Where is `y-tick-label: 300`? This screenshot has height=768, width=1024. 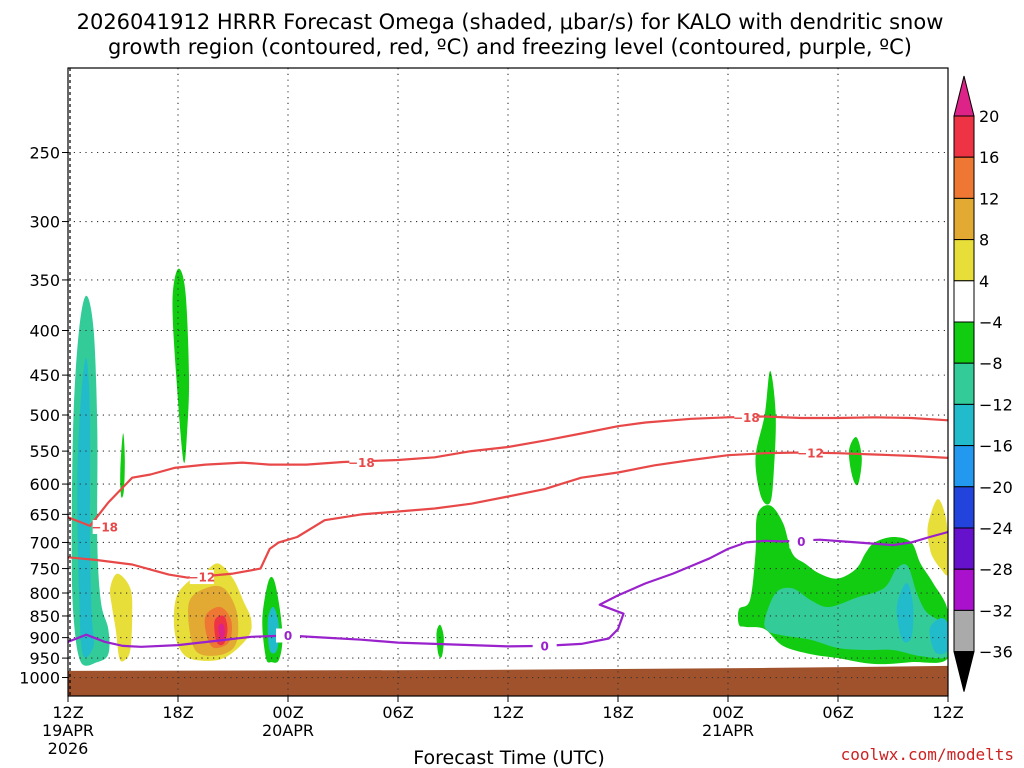 y-tick-label: 300 is located at coordinates (44, 222).